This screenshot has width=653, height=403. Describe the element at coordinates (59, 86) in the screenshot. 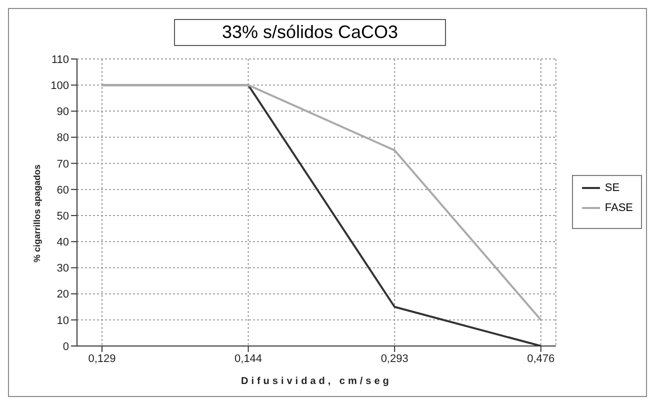

I see `y-tick-label: 100` at that location.